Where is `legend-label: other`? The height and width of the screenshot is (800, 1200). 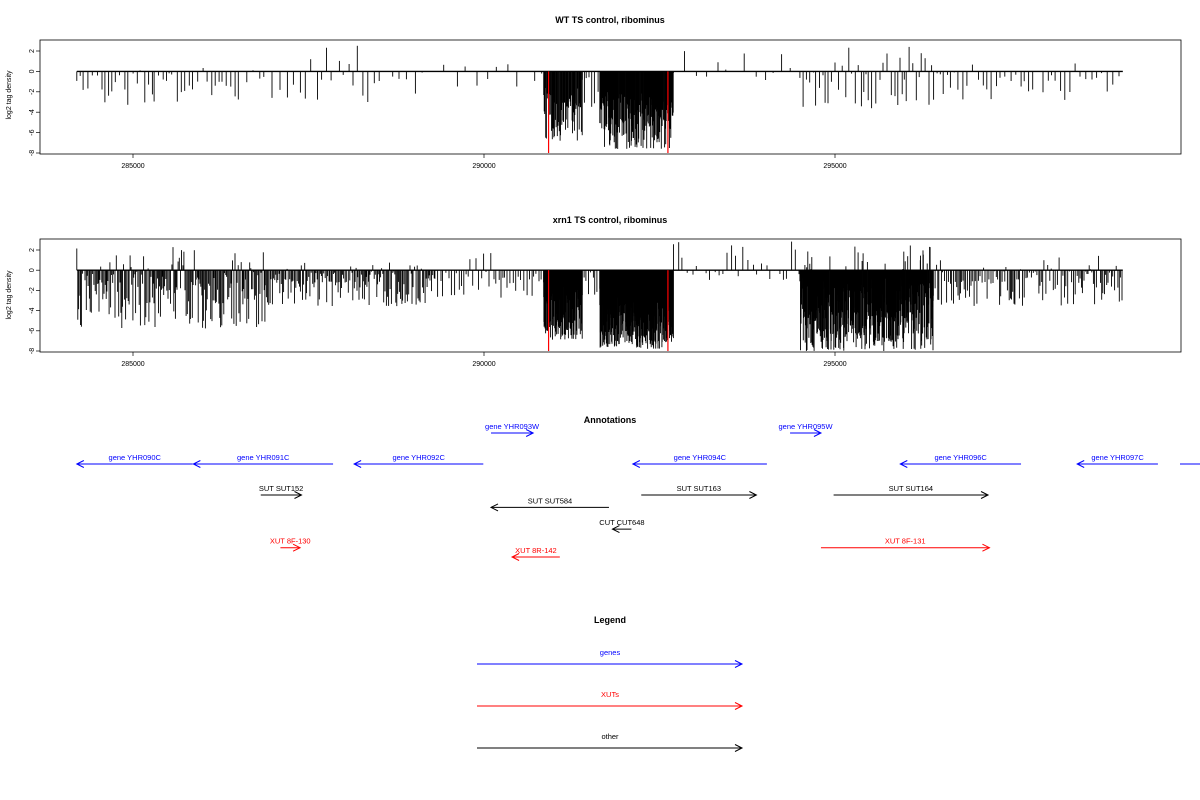 legend-label: other is located at coordinates (610, 736).